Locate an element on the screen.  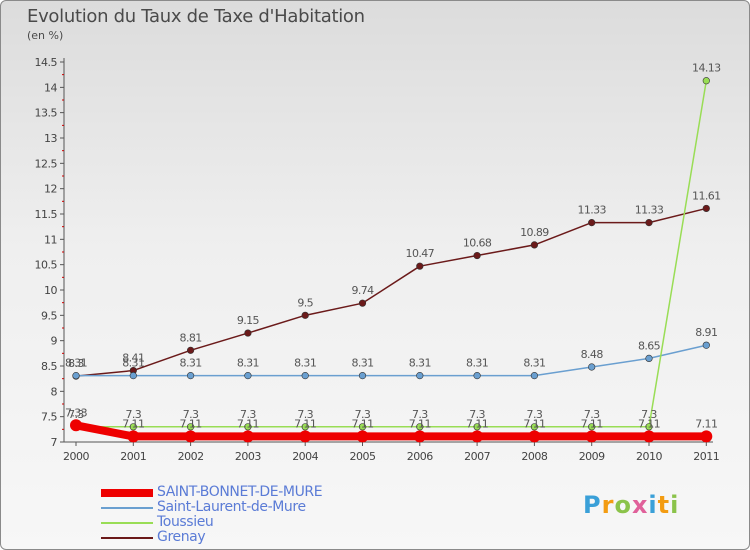
legend-item-saint-laurent-de-mure: Saint-Laurent-de-Mure is located at coordinates (211, 507).